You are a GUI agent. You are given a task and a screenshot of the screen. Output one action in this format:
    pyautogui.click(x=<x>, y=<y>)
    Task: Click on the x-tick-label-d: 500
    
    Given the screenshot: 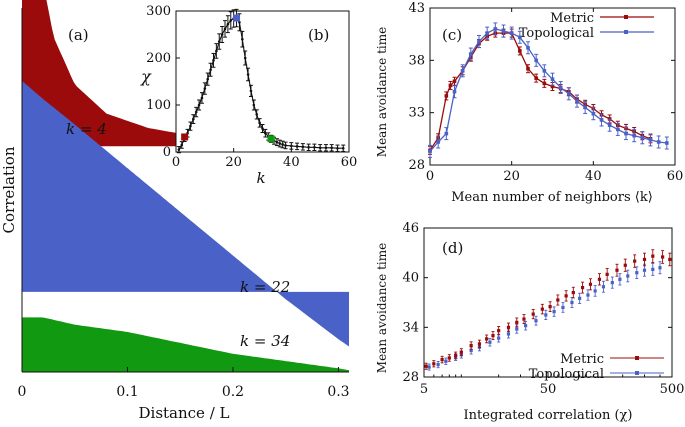 What is the action you would take?
    pyautogui.click(x=672, y=389)
    